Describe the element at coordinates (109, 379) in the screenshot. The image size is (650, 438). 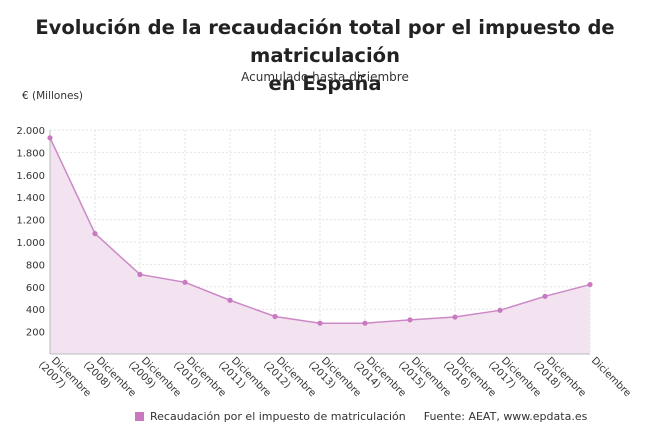
I see `x-tick-label: Diciembre(2008)` at that location.